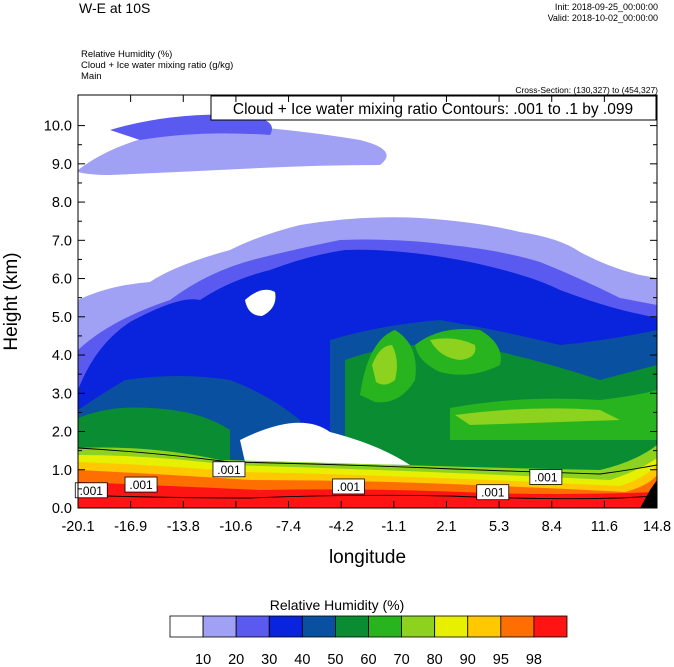 This screenshot has width=674, height=667. I want to click on x-tick-label: -10.6, so click(235, 527).